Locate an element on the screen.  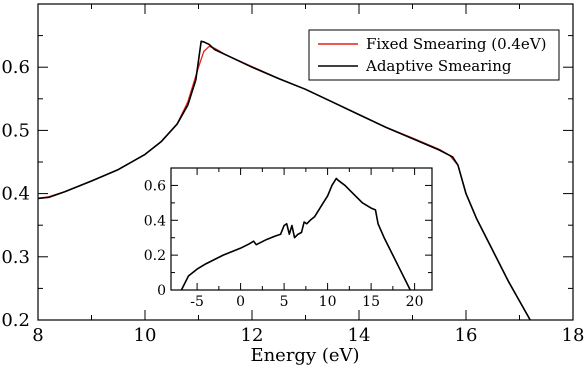
inset-y-tick-label: 0.2 is located at coordinates (155, 256).